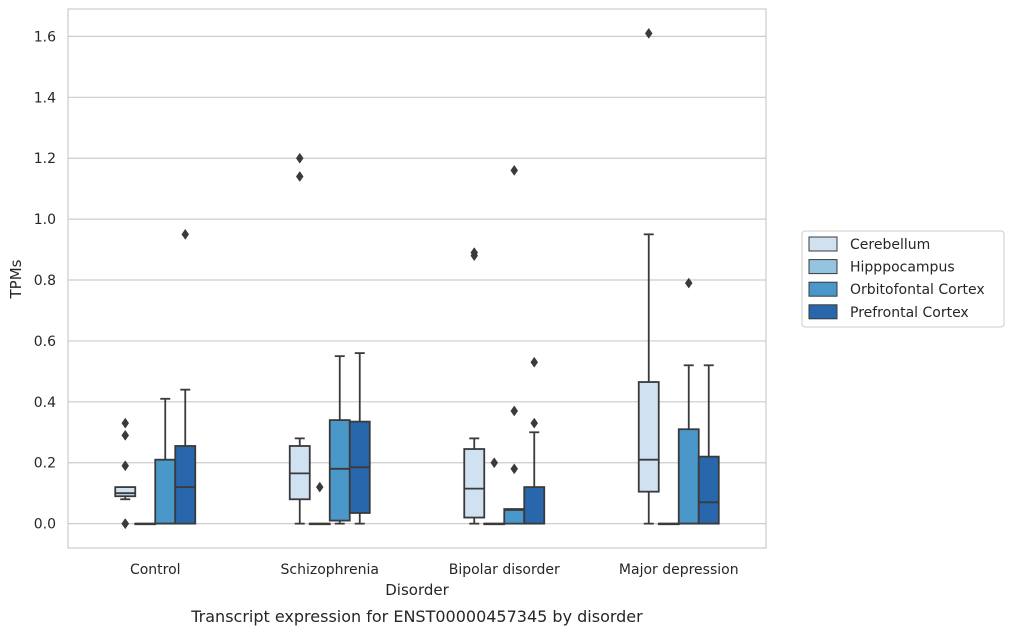 Image resolution: width=1014 pixels, height=634 pixels. What do you see at coordinates (890, 245) in the screenshot?
I see `legend-label: Cerebellum` at bounding box center [890, 245].